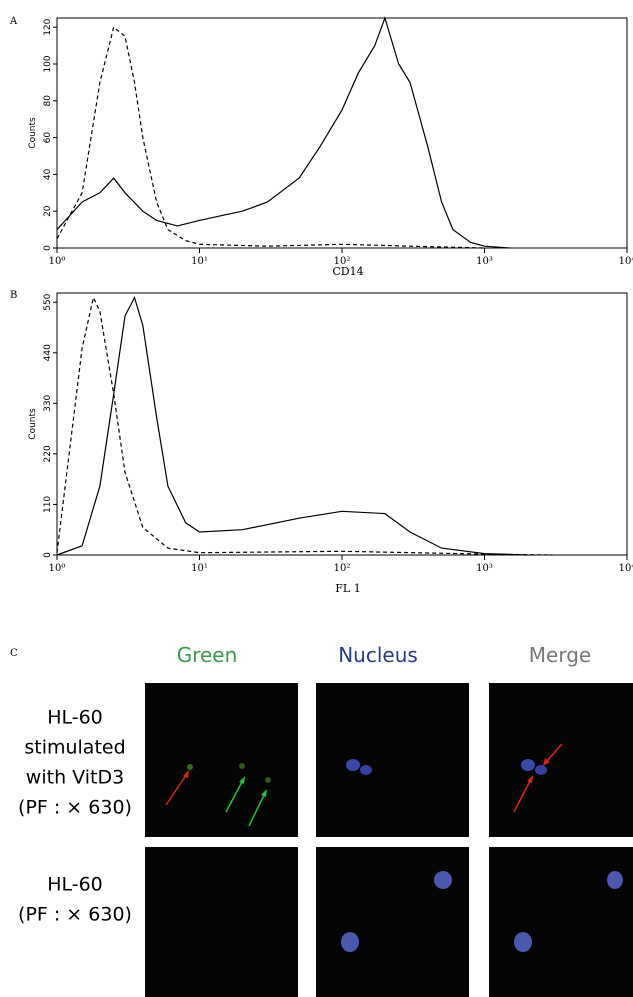 The width and height of the screenshot is (633, 997). What do you see at coordinates (347, 588) in the screenshot?
I see `x-axis-label: FL 1` at bounding box center [347, 588].